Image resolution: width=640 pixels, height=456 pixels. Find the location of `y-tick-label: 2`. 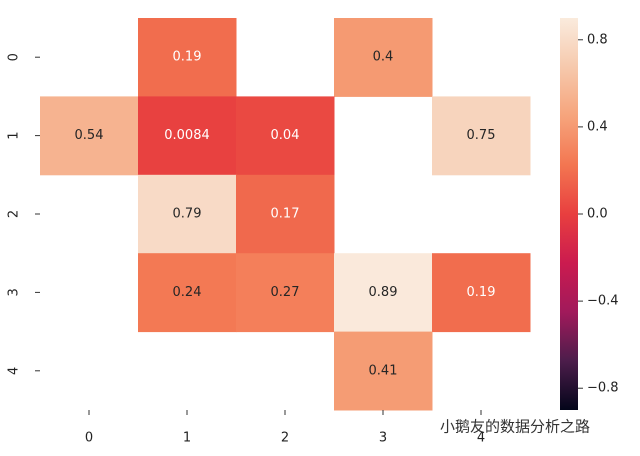

y-tick-label: 2 is located at coordinates (14, 214).